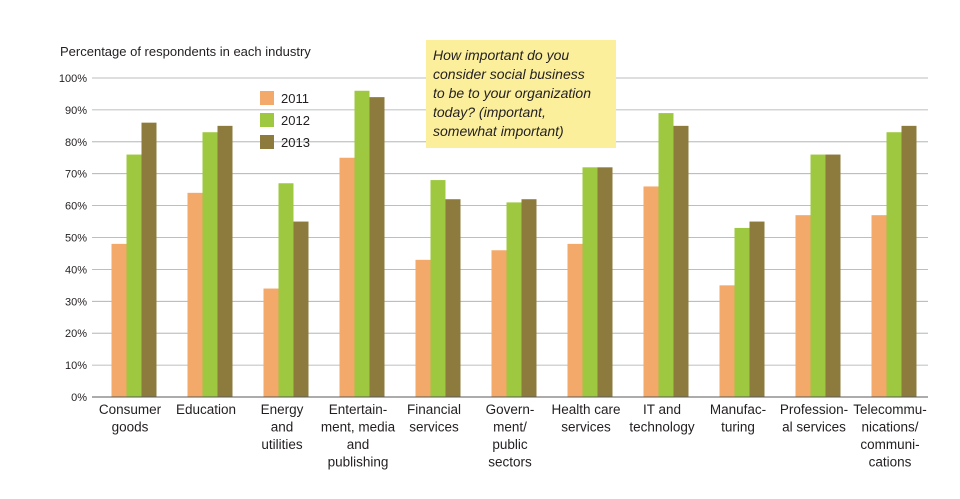  I want to click on y-tick-label: 20%, so click(76, 334).